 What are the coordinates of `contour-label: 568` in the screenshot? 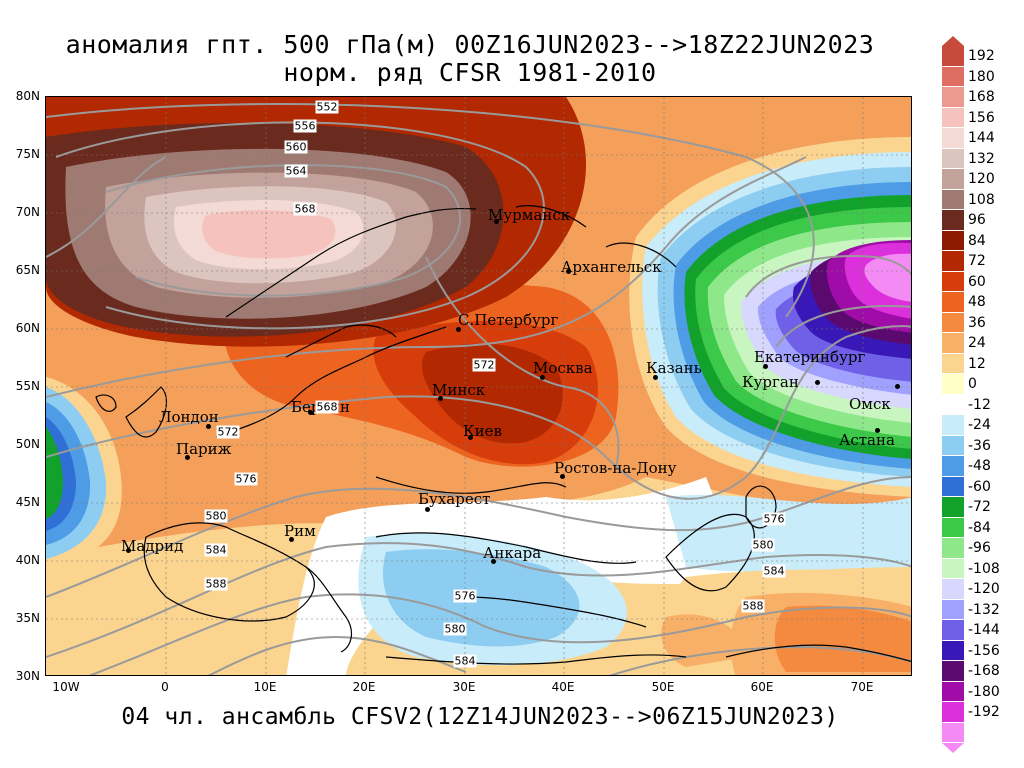 It's located at (305, 209).